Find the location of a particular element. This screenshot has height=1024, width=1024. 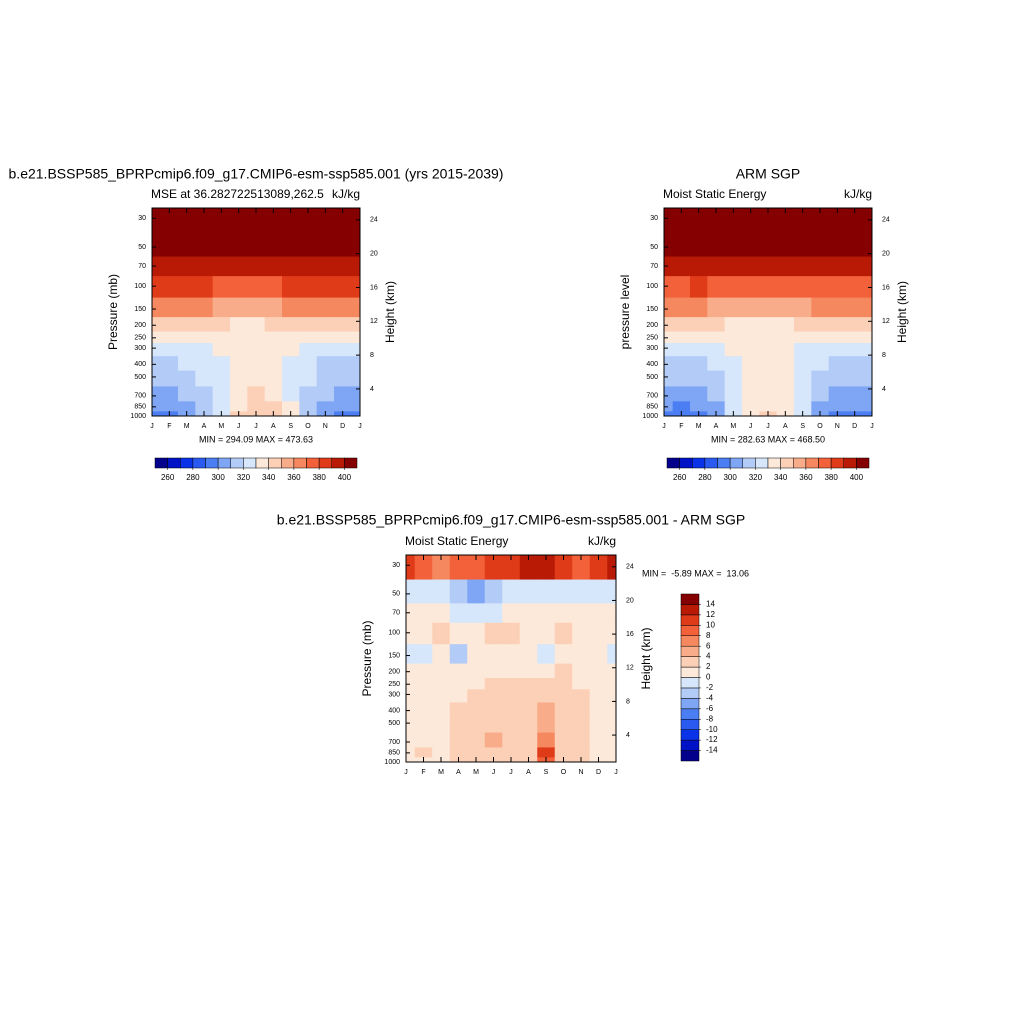

x-tick-label: J is located at coordinates (751, 426).